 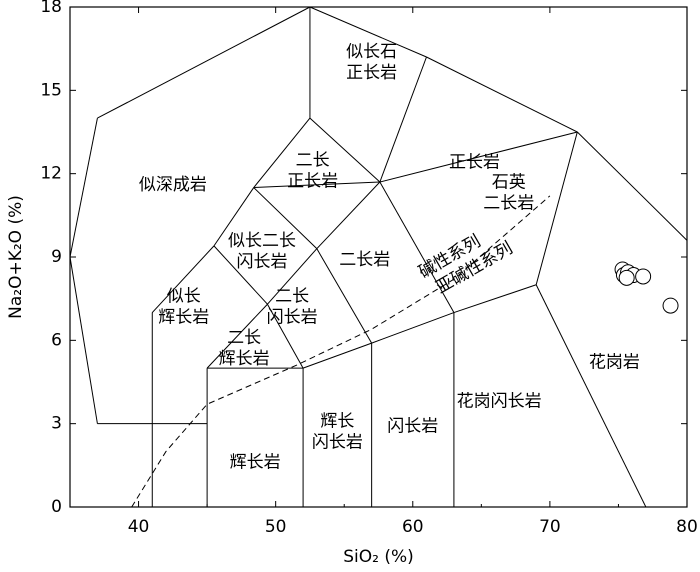 I want to click on y-tick-label-15: 15, so click(x=51, y=90).